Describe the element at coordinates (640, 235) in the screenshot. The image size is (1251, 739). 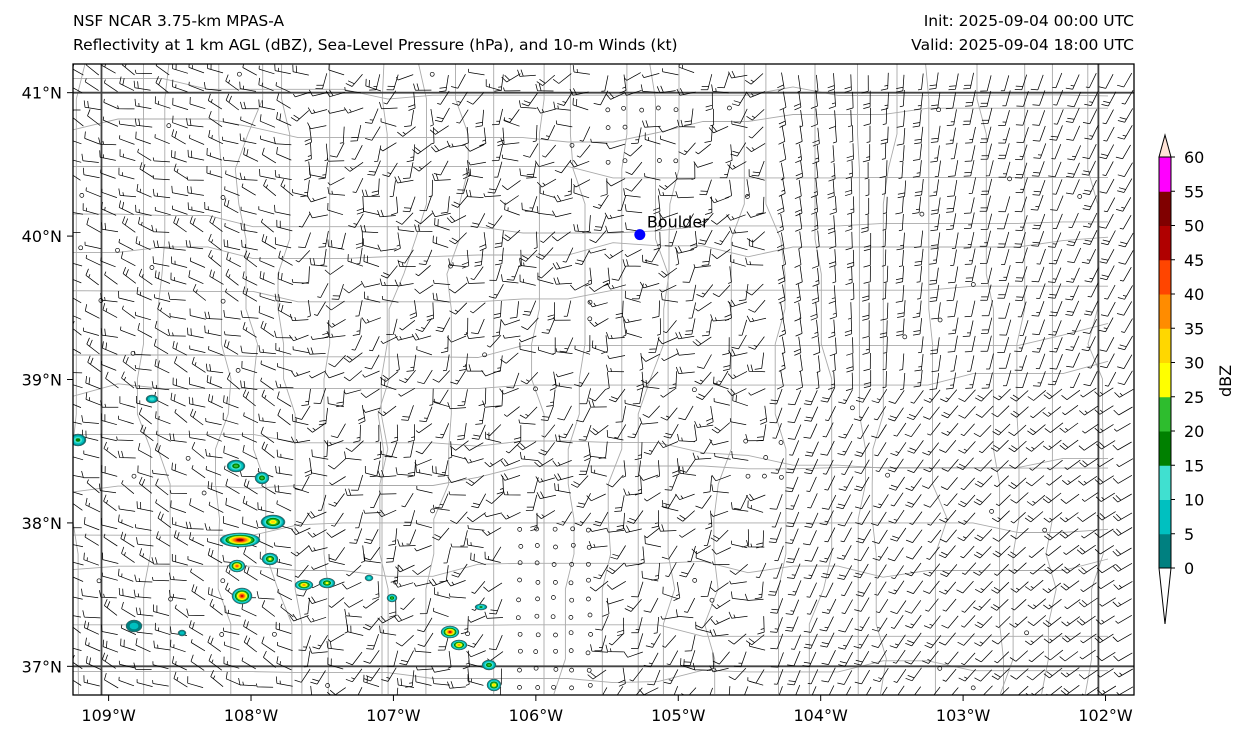
I see `city-dot` at that location.